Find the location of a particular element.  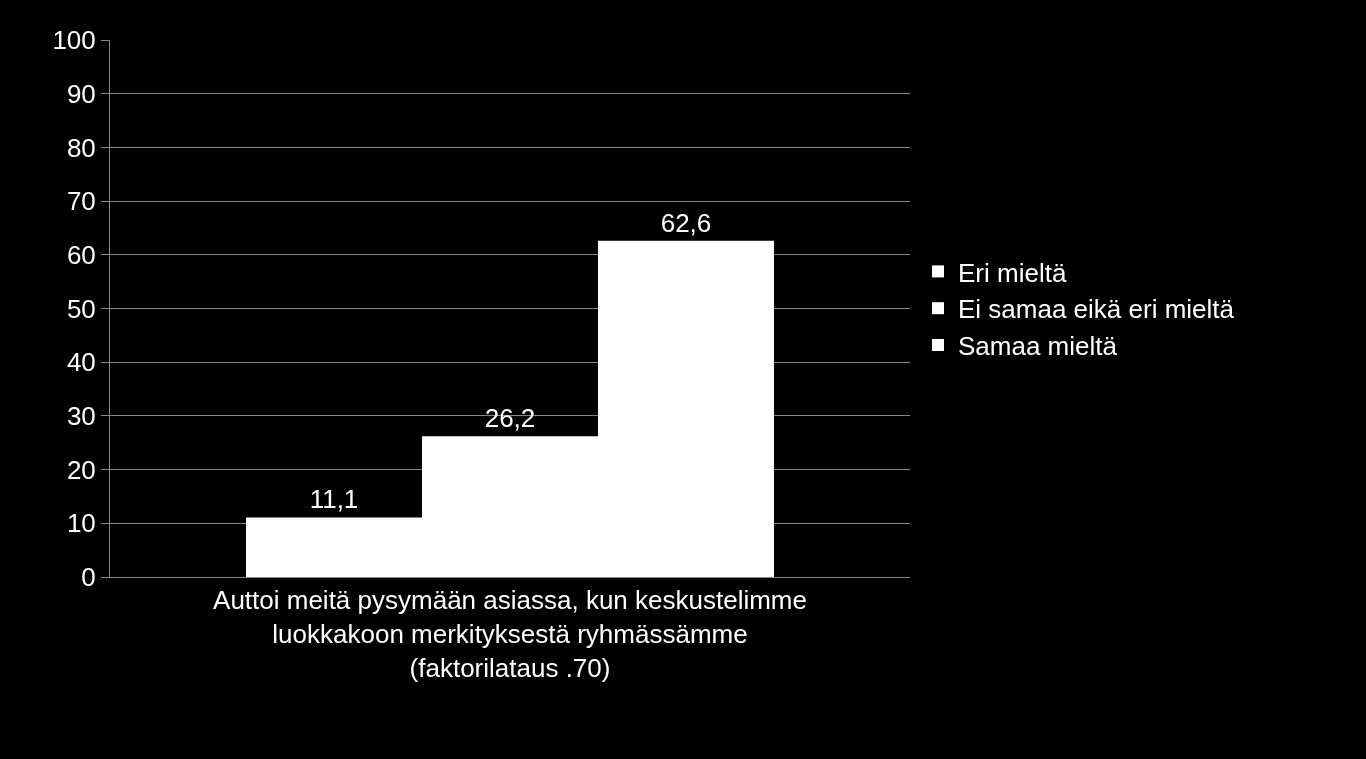

y-tick-label: 30 is located at coordinates (81, 416).